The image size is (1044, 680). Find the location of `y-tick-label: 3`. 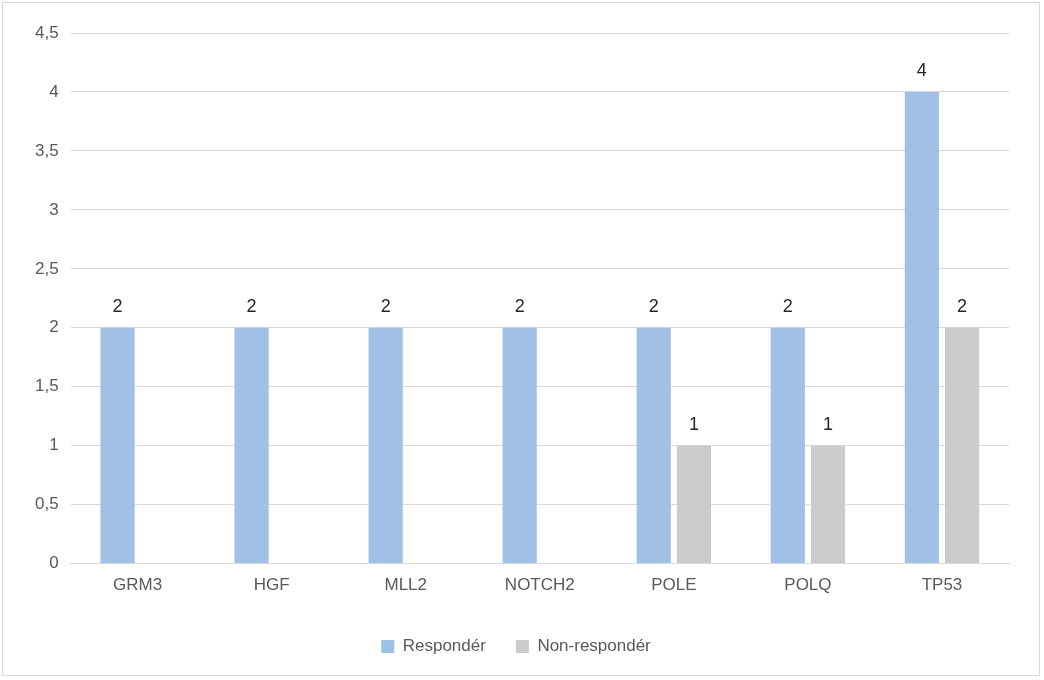

y-tick-label: 3 is located at coordinates (54, 209).